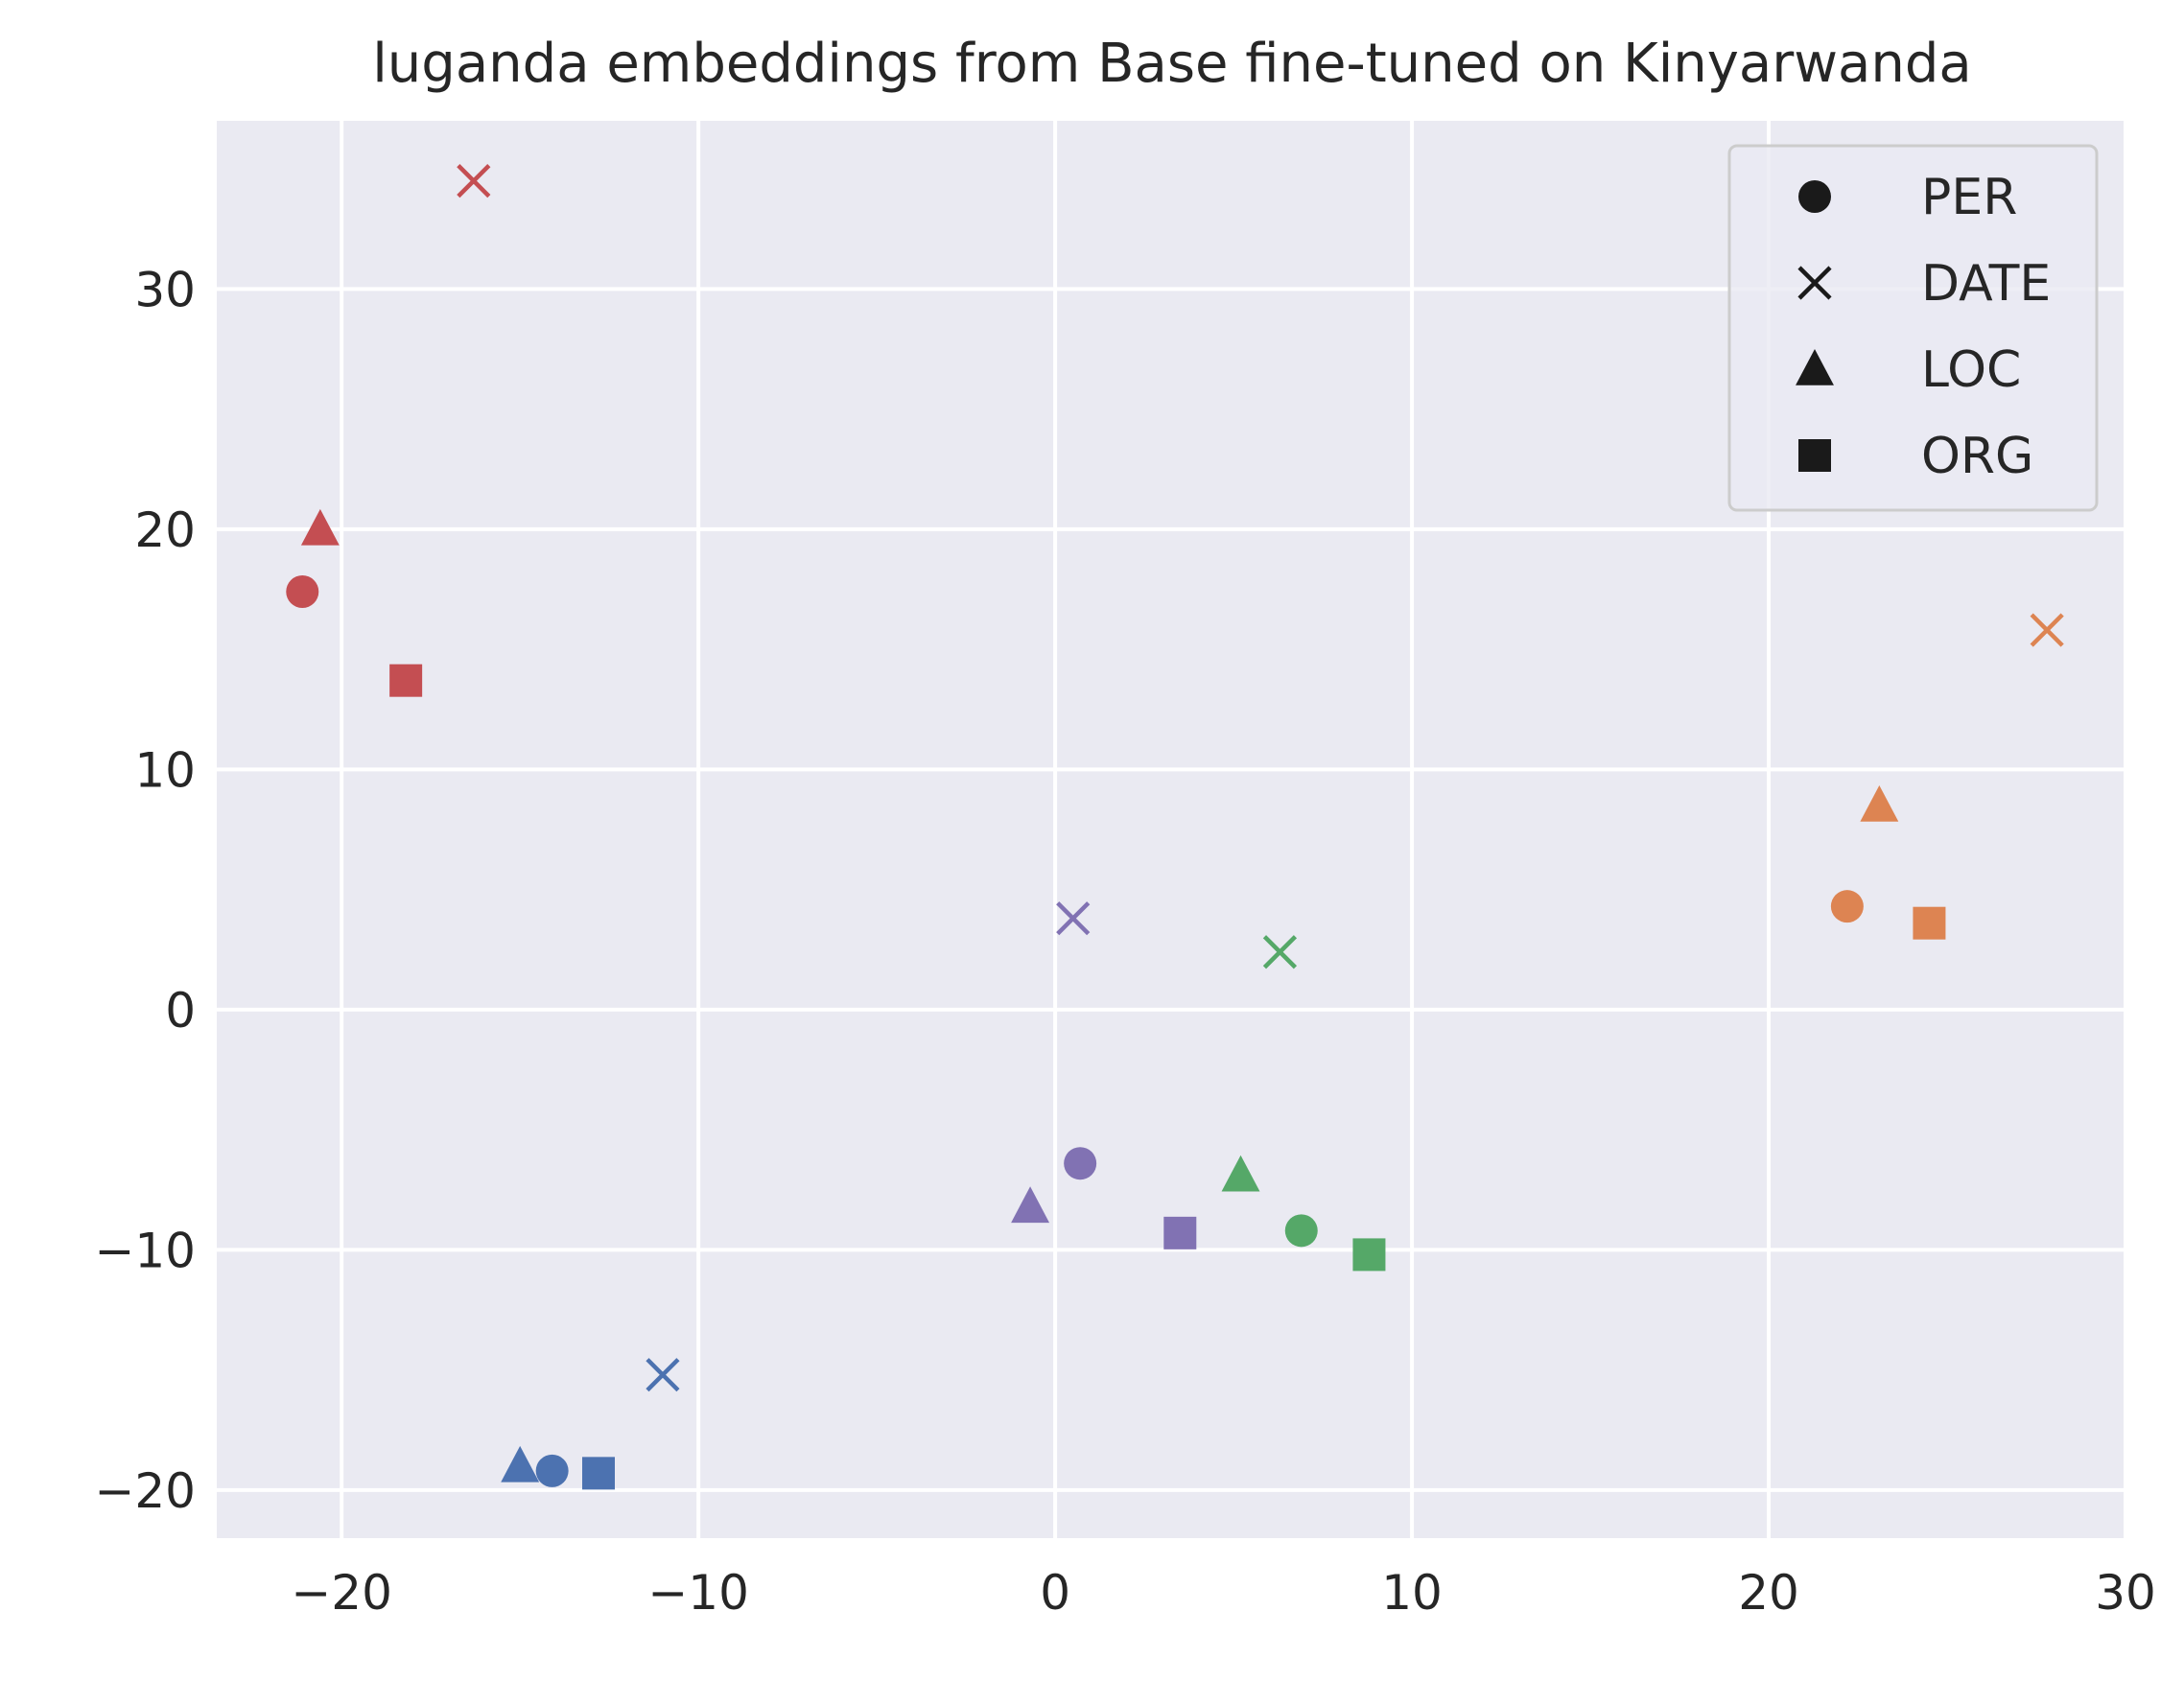  Describe the element at coordinates (1969, 197) in the screenshot. I see `legend-label: PER` at that location.